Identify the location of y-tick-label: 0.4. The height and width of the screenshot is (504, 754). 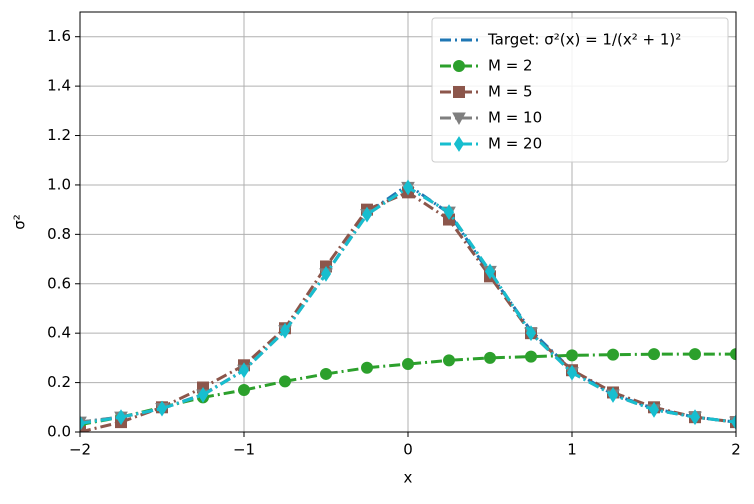
(59, 333).